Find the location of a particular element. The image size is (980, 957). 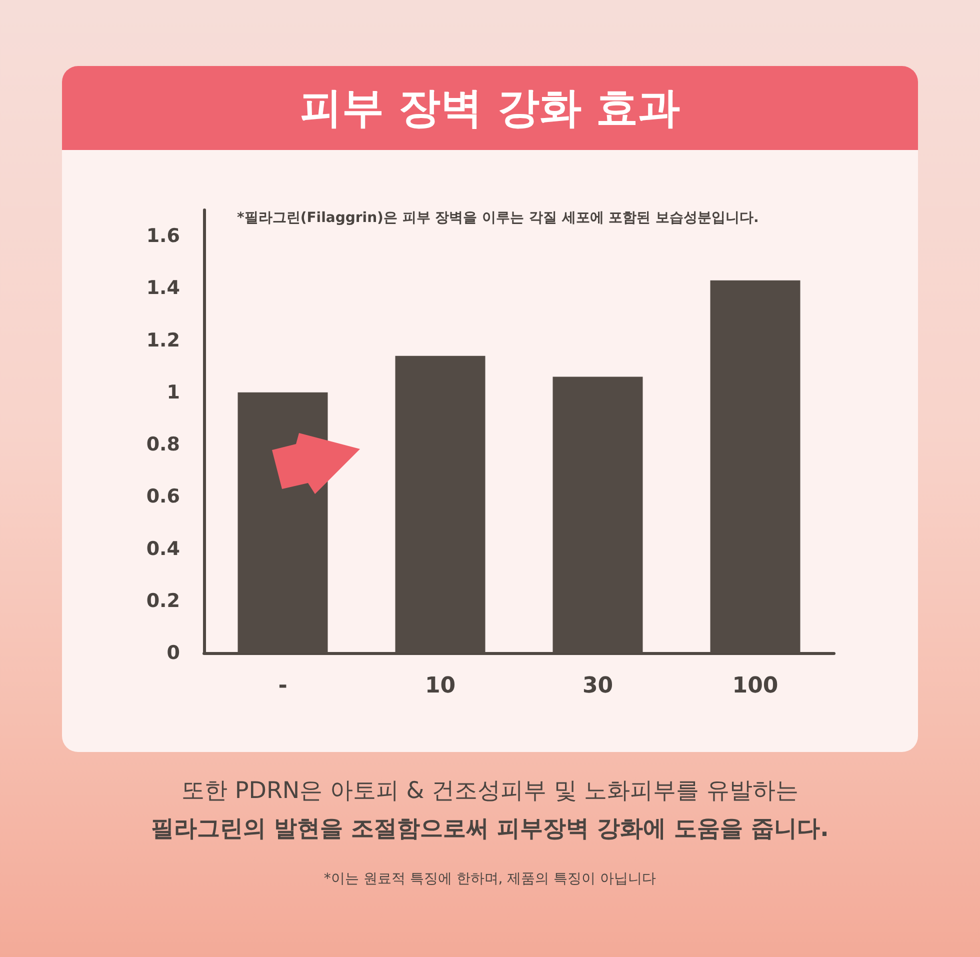

y-tick-label: 0 is located at coordinates (173, 653).